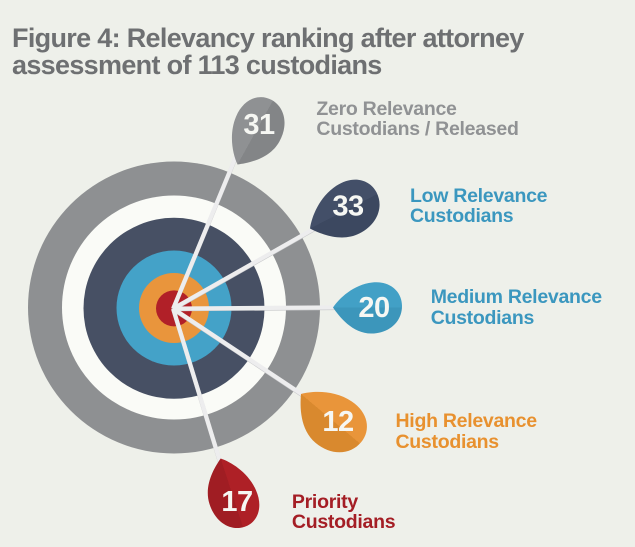  Describe the element at coordinates (236, 502) in the screenshot. I see `svg-text: 17` at that location.